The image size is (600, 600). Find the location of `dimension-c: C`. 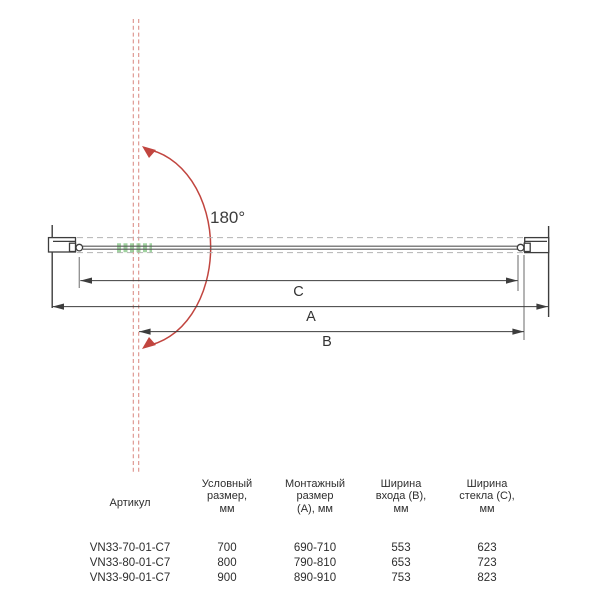

dimension-c: C is located at coordinates (299, 288).